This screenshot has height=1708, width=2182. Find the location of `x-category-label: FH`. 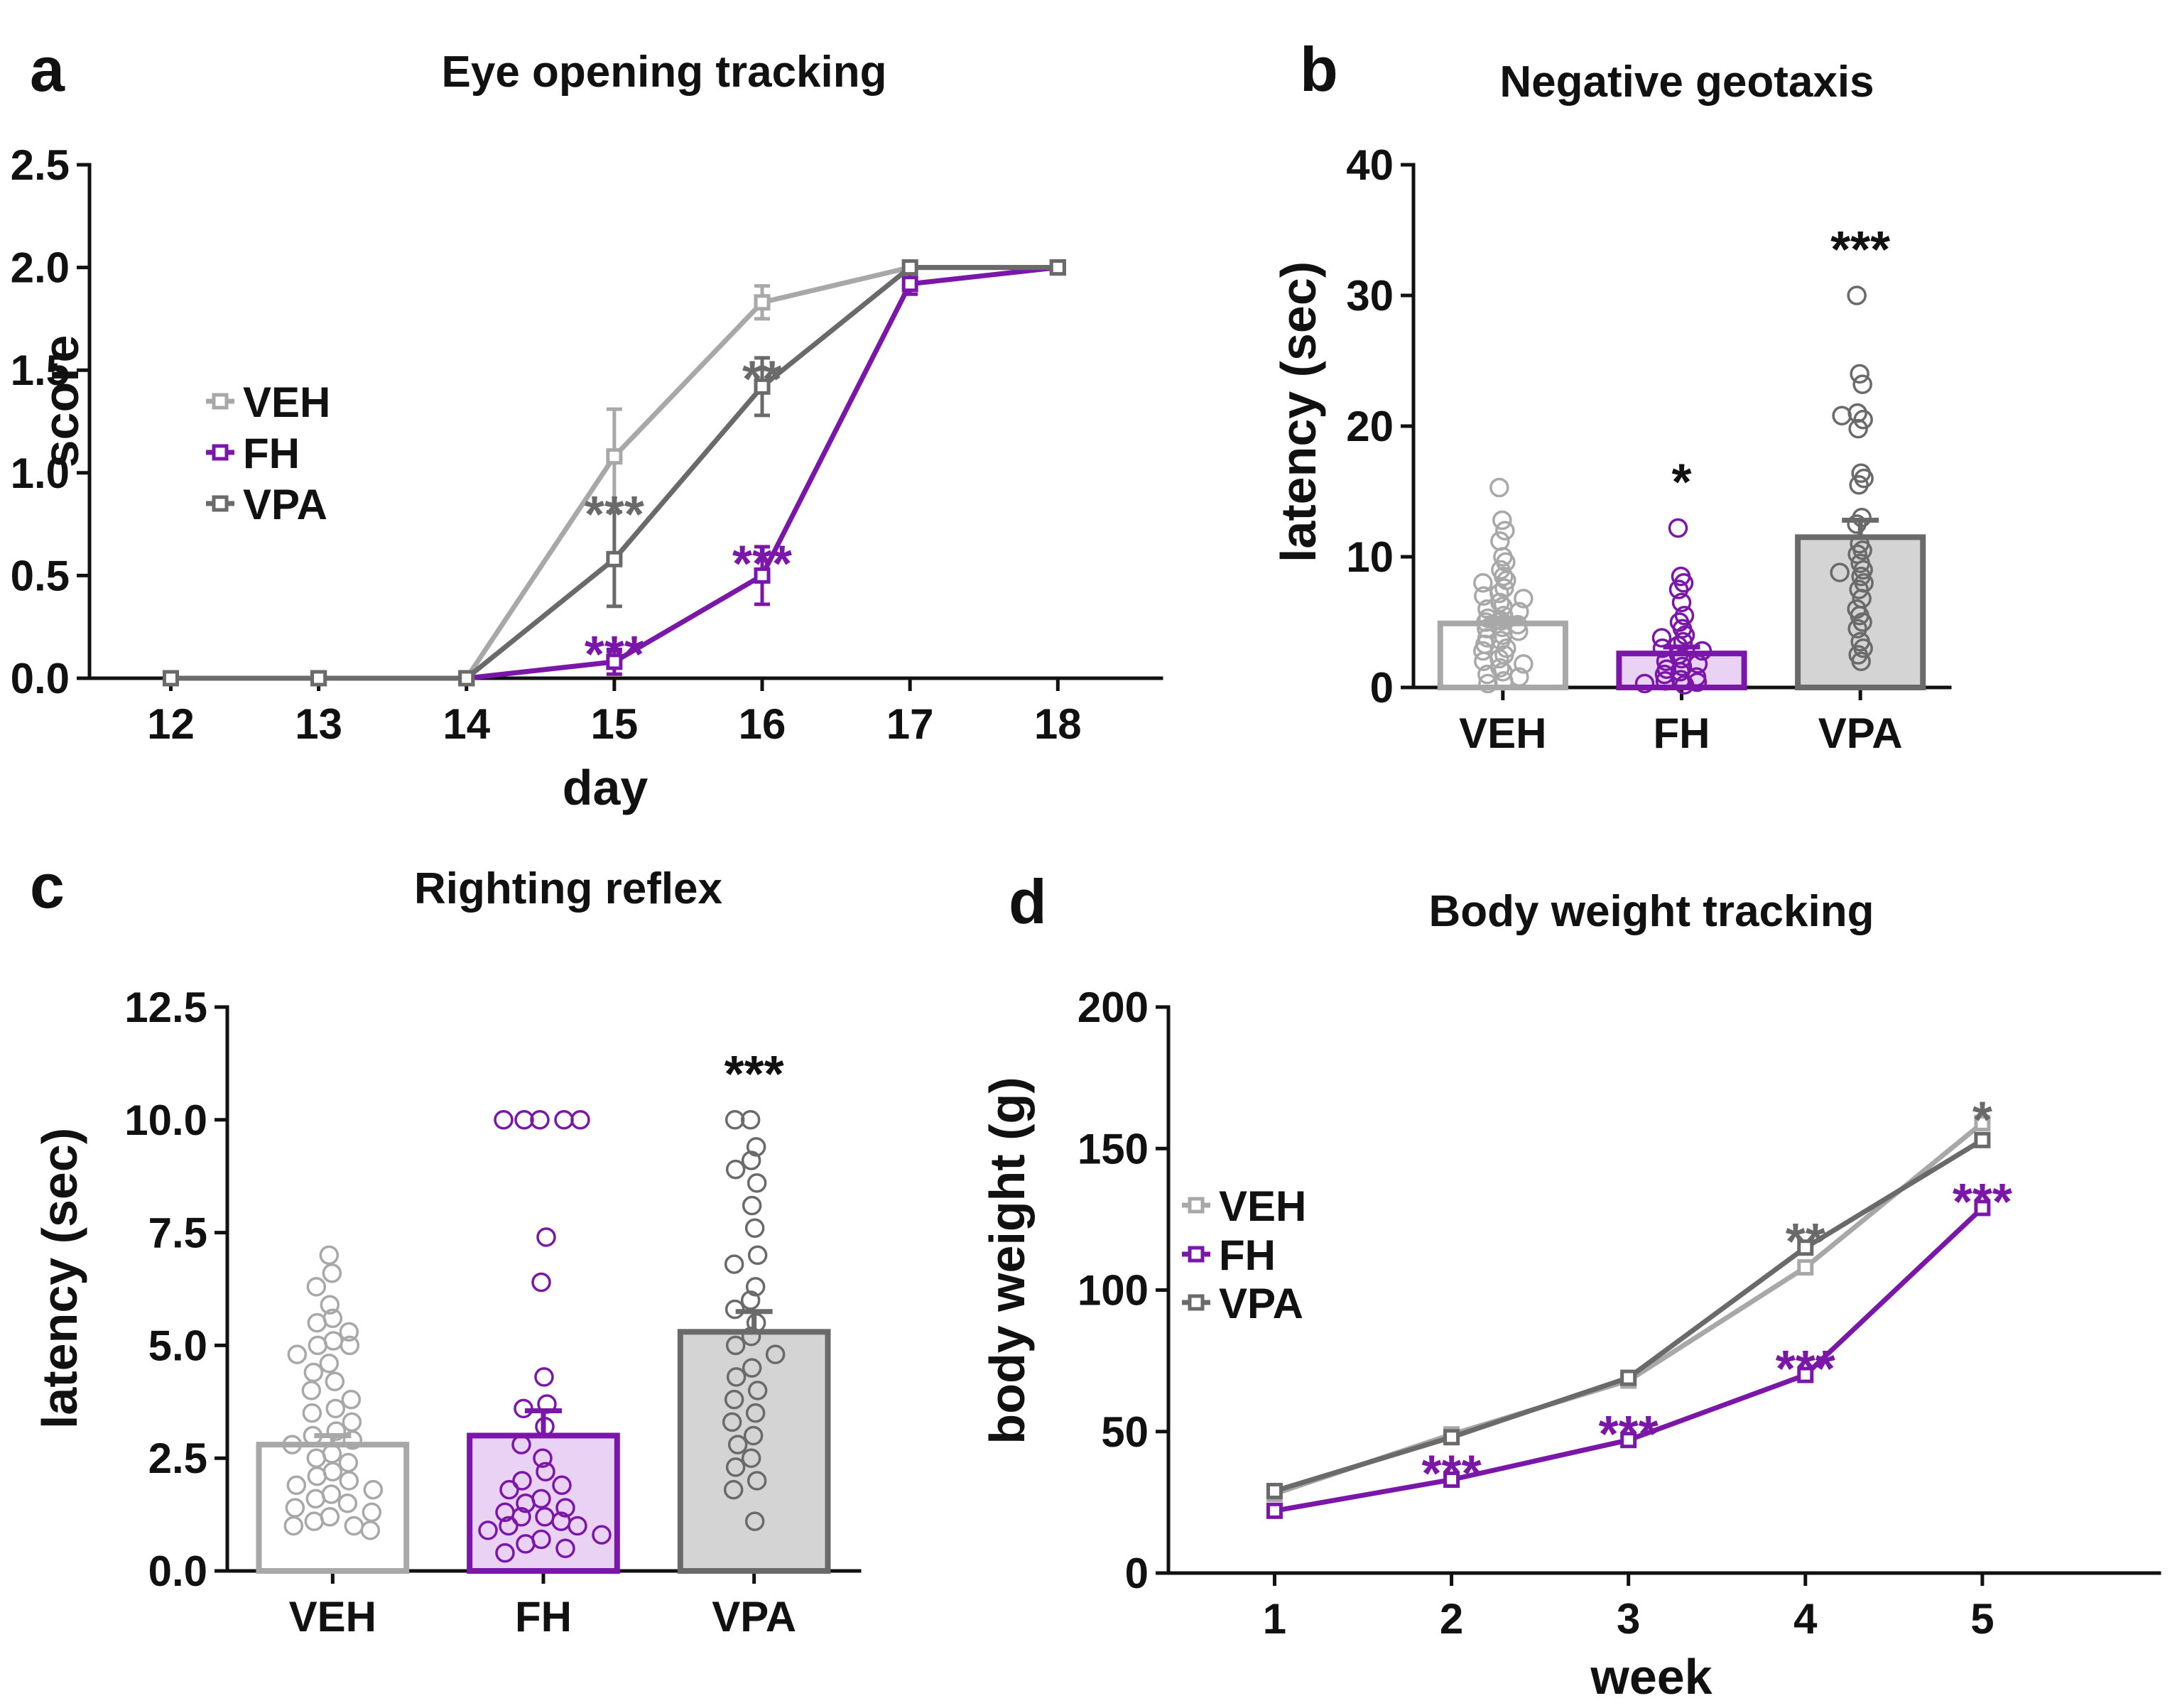

x-category-label: FH is located at coordinates (543, 1617).